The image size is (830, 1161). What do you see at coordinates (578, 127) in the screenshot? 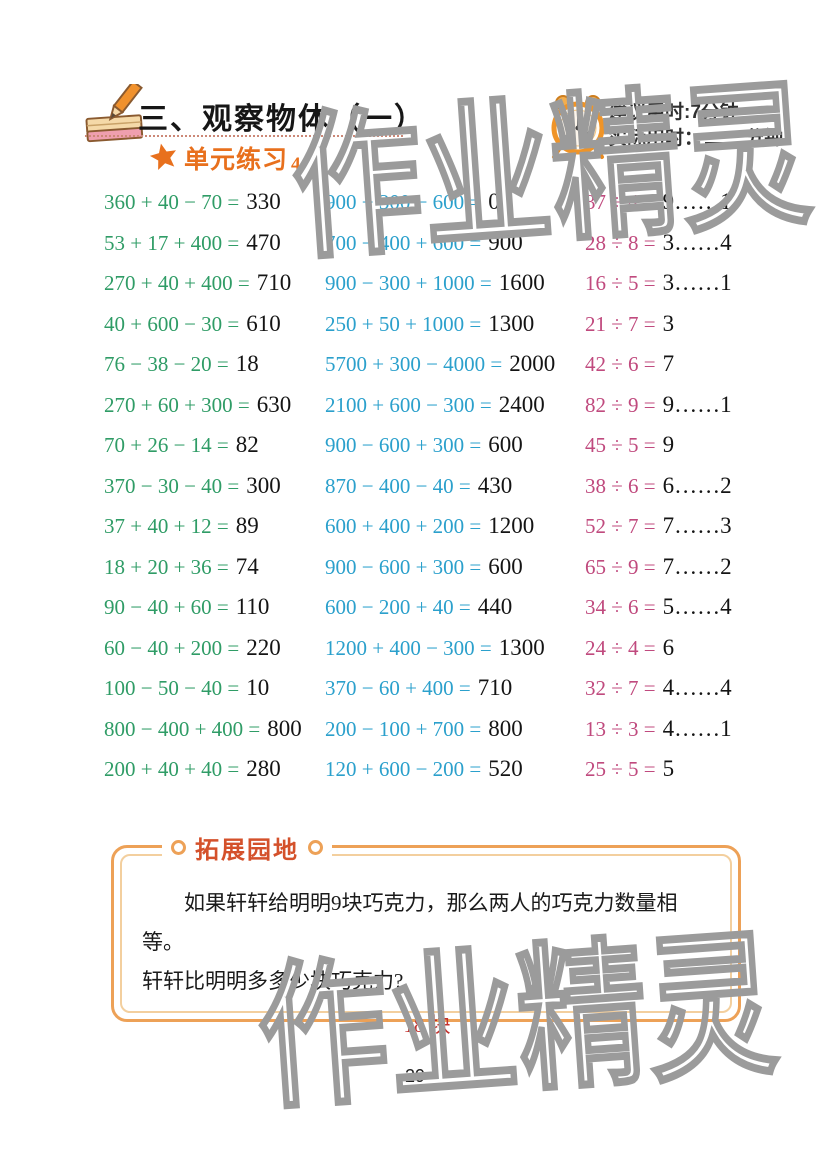
I see `alarm-clock-icon` at bounding box center [578, 127].